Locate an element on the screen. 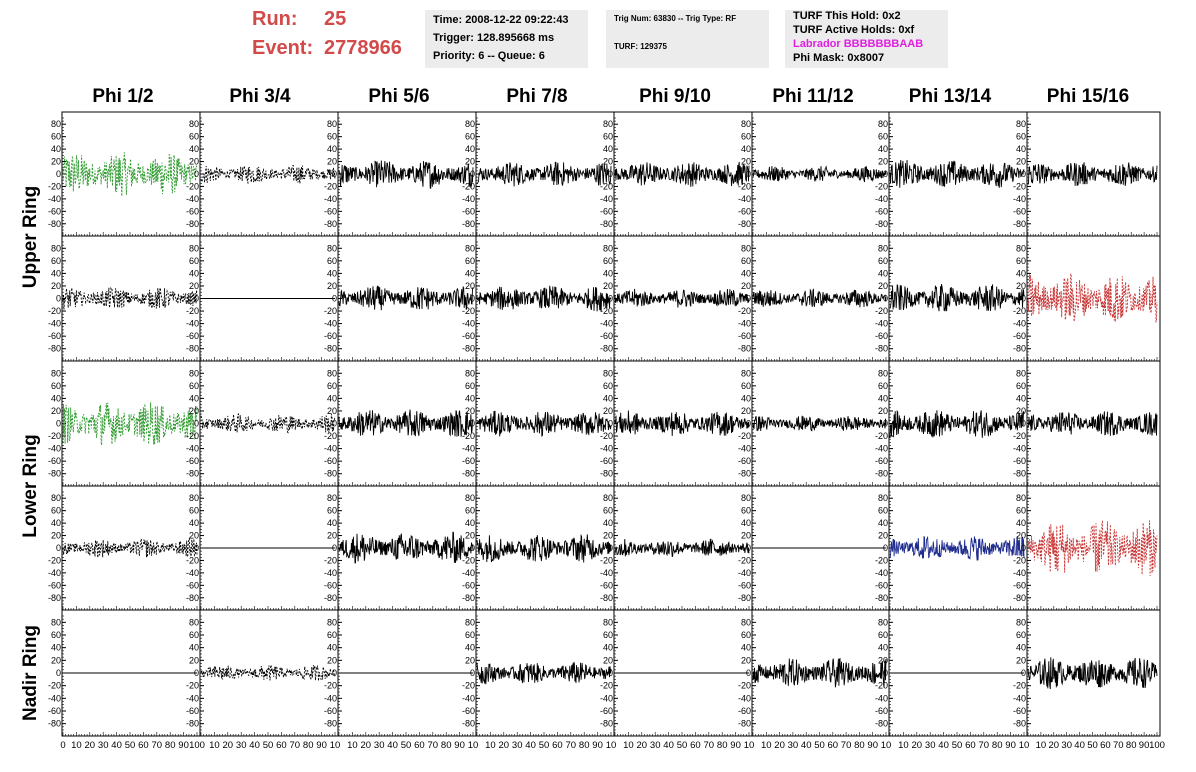  waveform-trace-r2-c3 is located at coordinates (544, 423).